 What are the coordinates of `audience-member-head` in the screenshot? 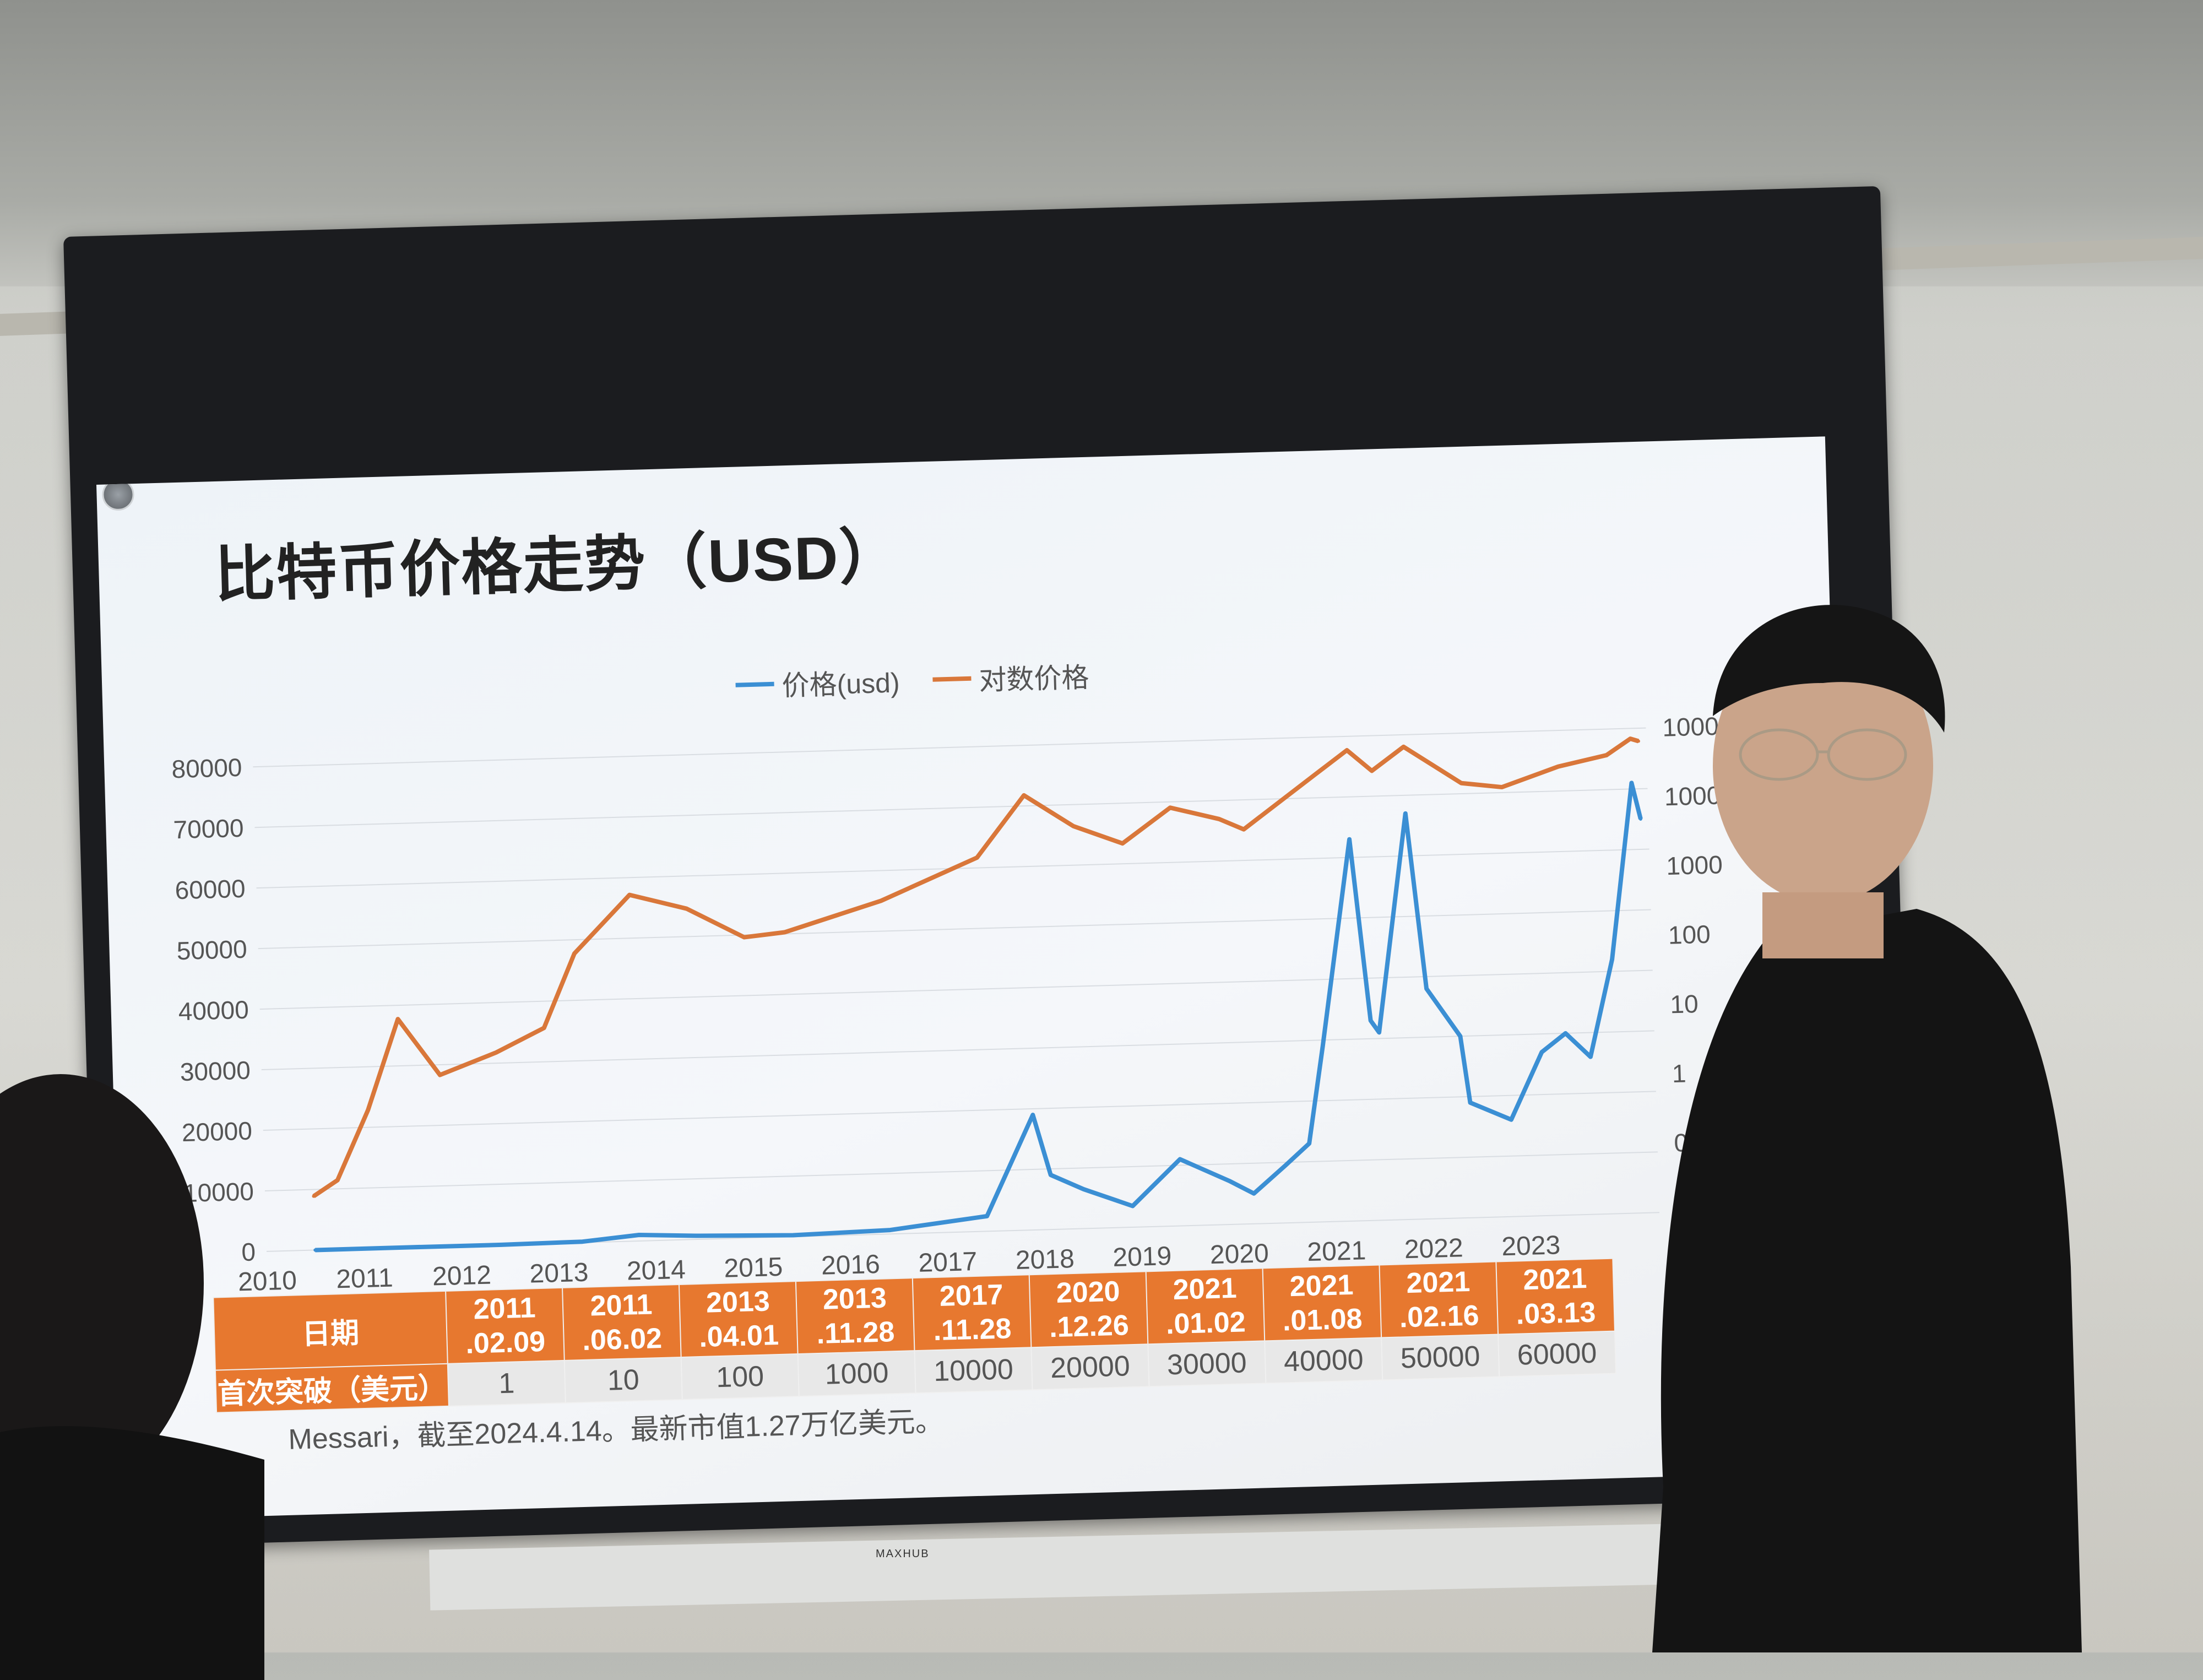 It's located at (132, 1377).